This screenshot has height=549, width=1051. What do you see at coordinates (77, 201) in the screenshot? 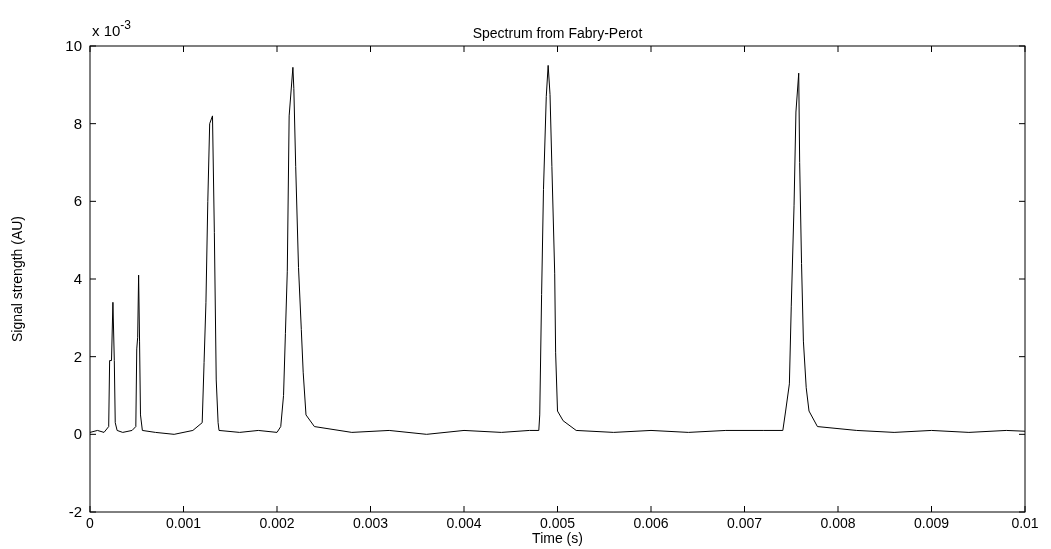
I see `y-tick-label: 6` at bounding box center [77, 201].